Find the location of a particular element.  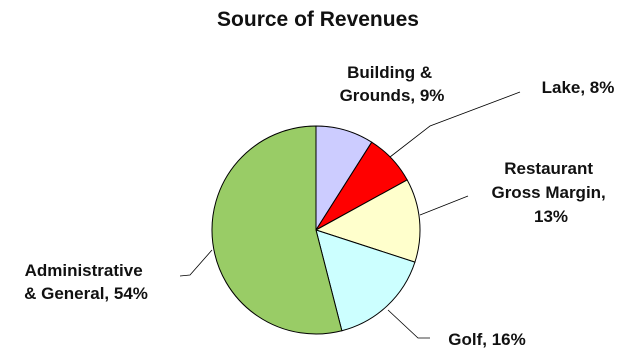

pie-slice-restaurant-gross-margin is located at coordinates (367, 221).